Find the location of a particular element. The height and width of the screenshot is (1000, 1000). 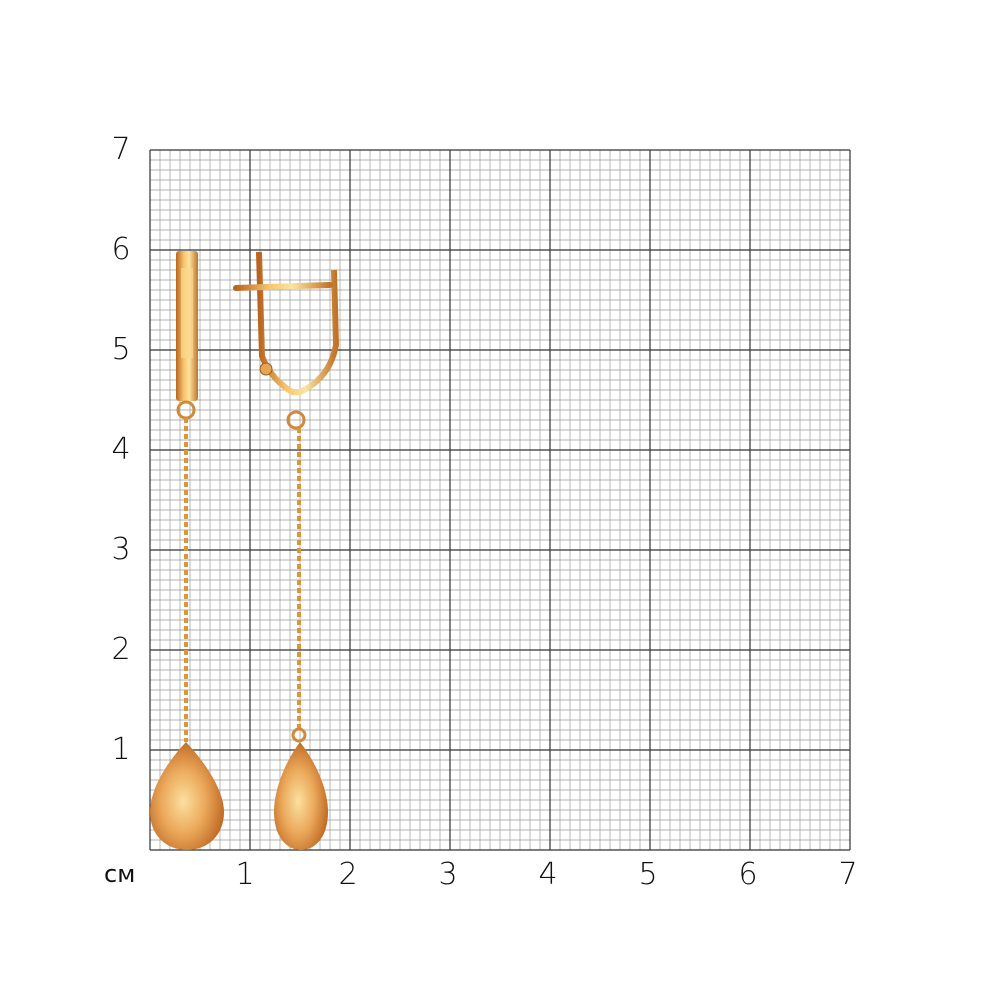

x-label-6: 6 is located at coordinates (748, 874).